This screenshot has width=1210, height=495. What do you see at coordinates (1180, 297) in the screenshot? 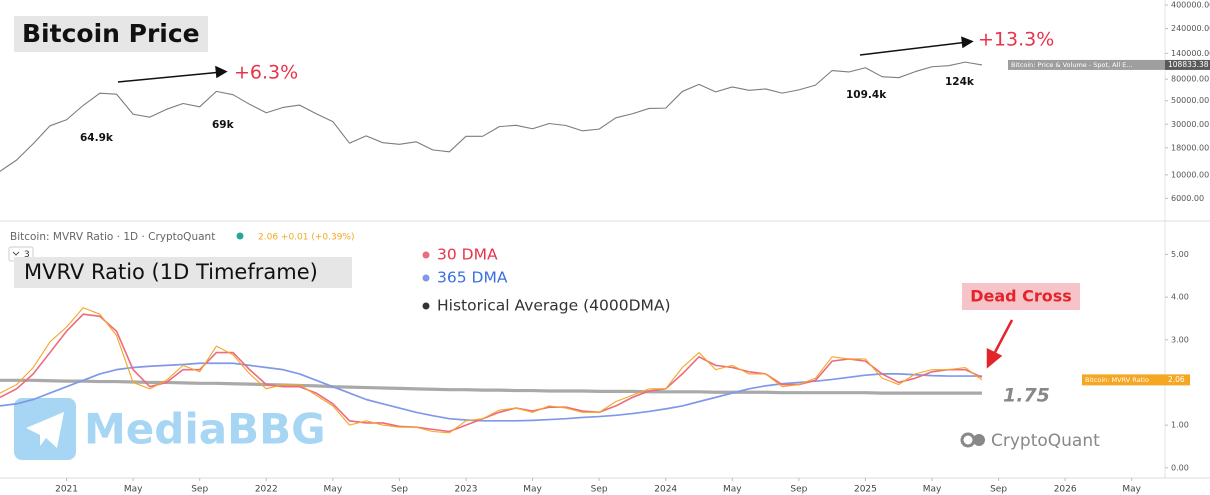
I see `y-tick-label: 4.00` at bounding box center [1180, 297].